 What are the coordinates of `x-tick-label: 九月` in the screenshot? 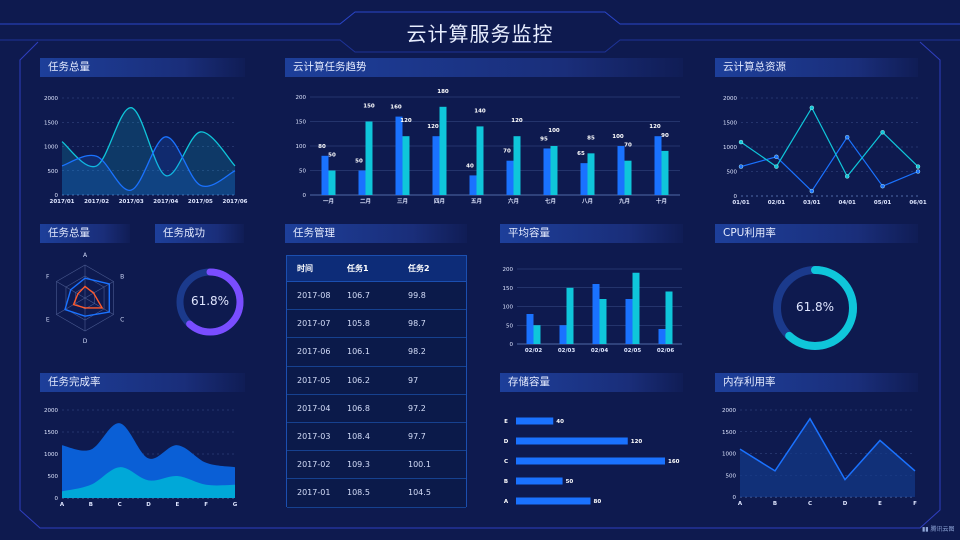 It's located at (624, 201).